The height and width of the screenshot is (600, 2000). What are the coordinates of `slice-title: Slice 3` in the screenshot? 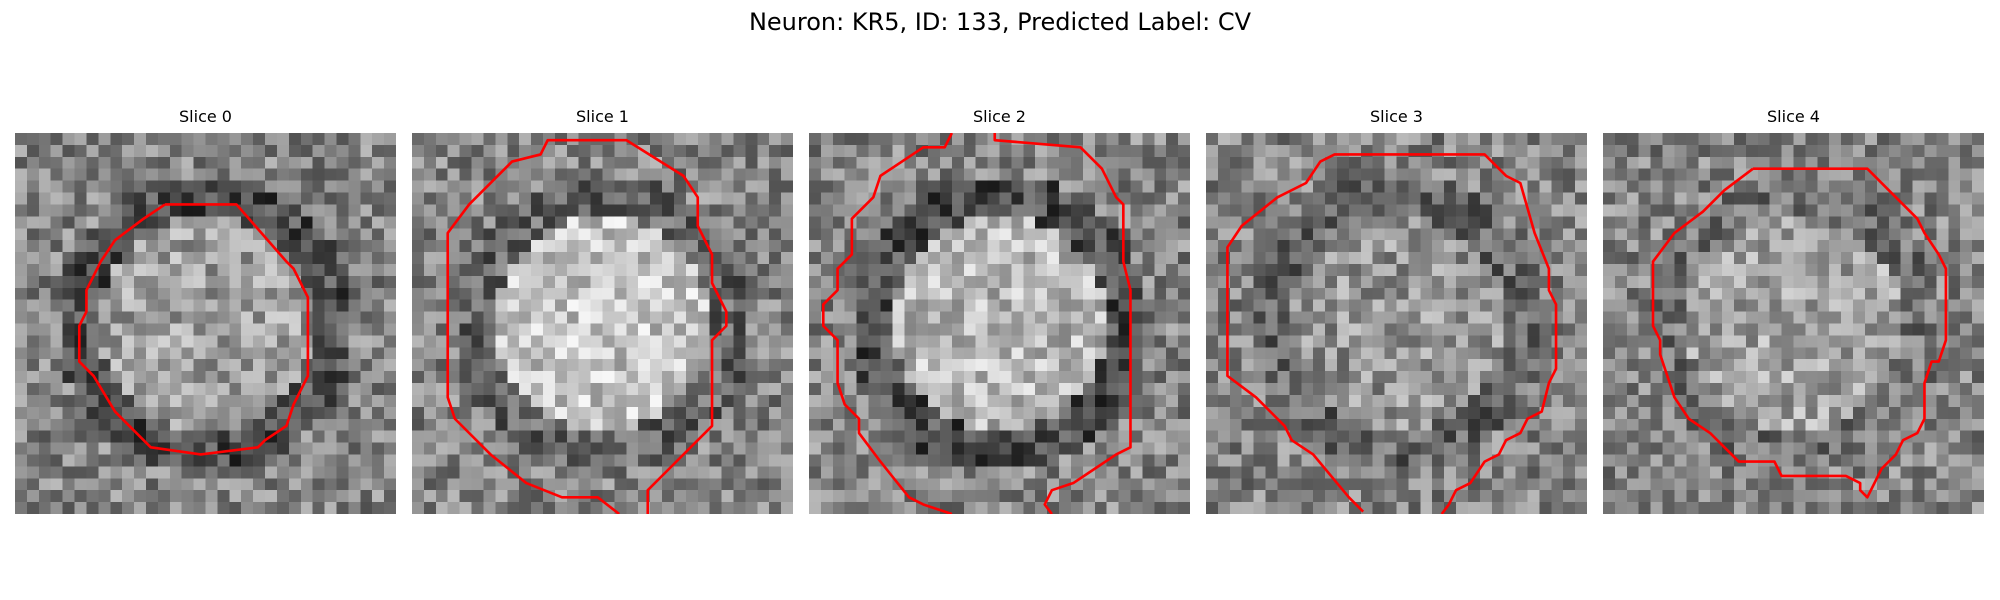 It's located at (1396, 116).